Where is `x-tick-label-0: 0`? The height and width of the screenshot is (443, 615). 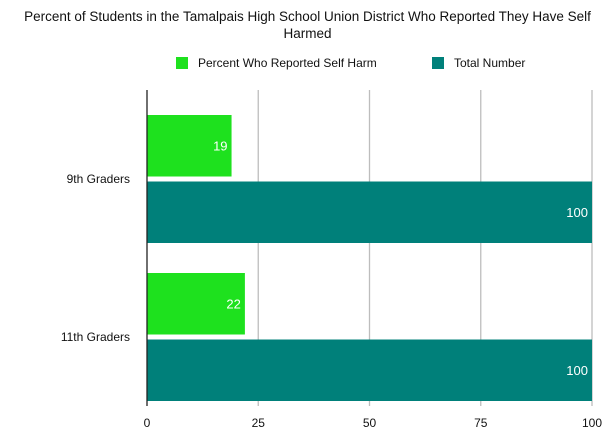
x-tick-label-0: 0 is located at coordinates (147, 423).